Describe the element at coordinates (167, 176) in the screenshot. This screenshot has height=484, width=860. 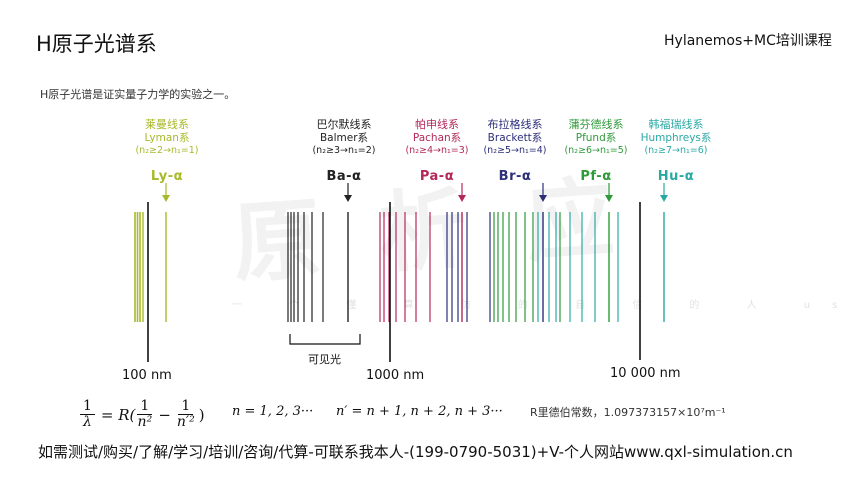
I see `series-alpha-symbol: Ly-α` at that location.